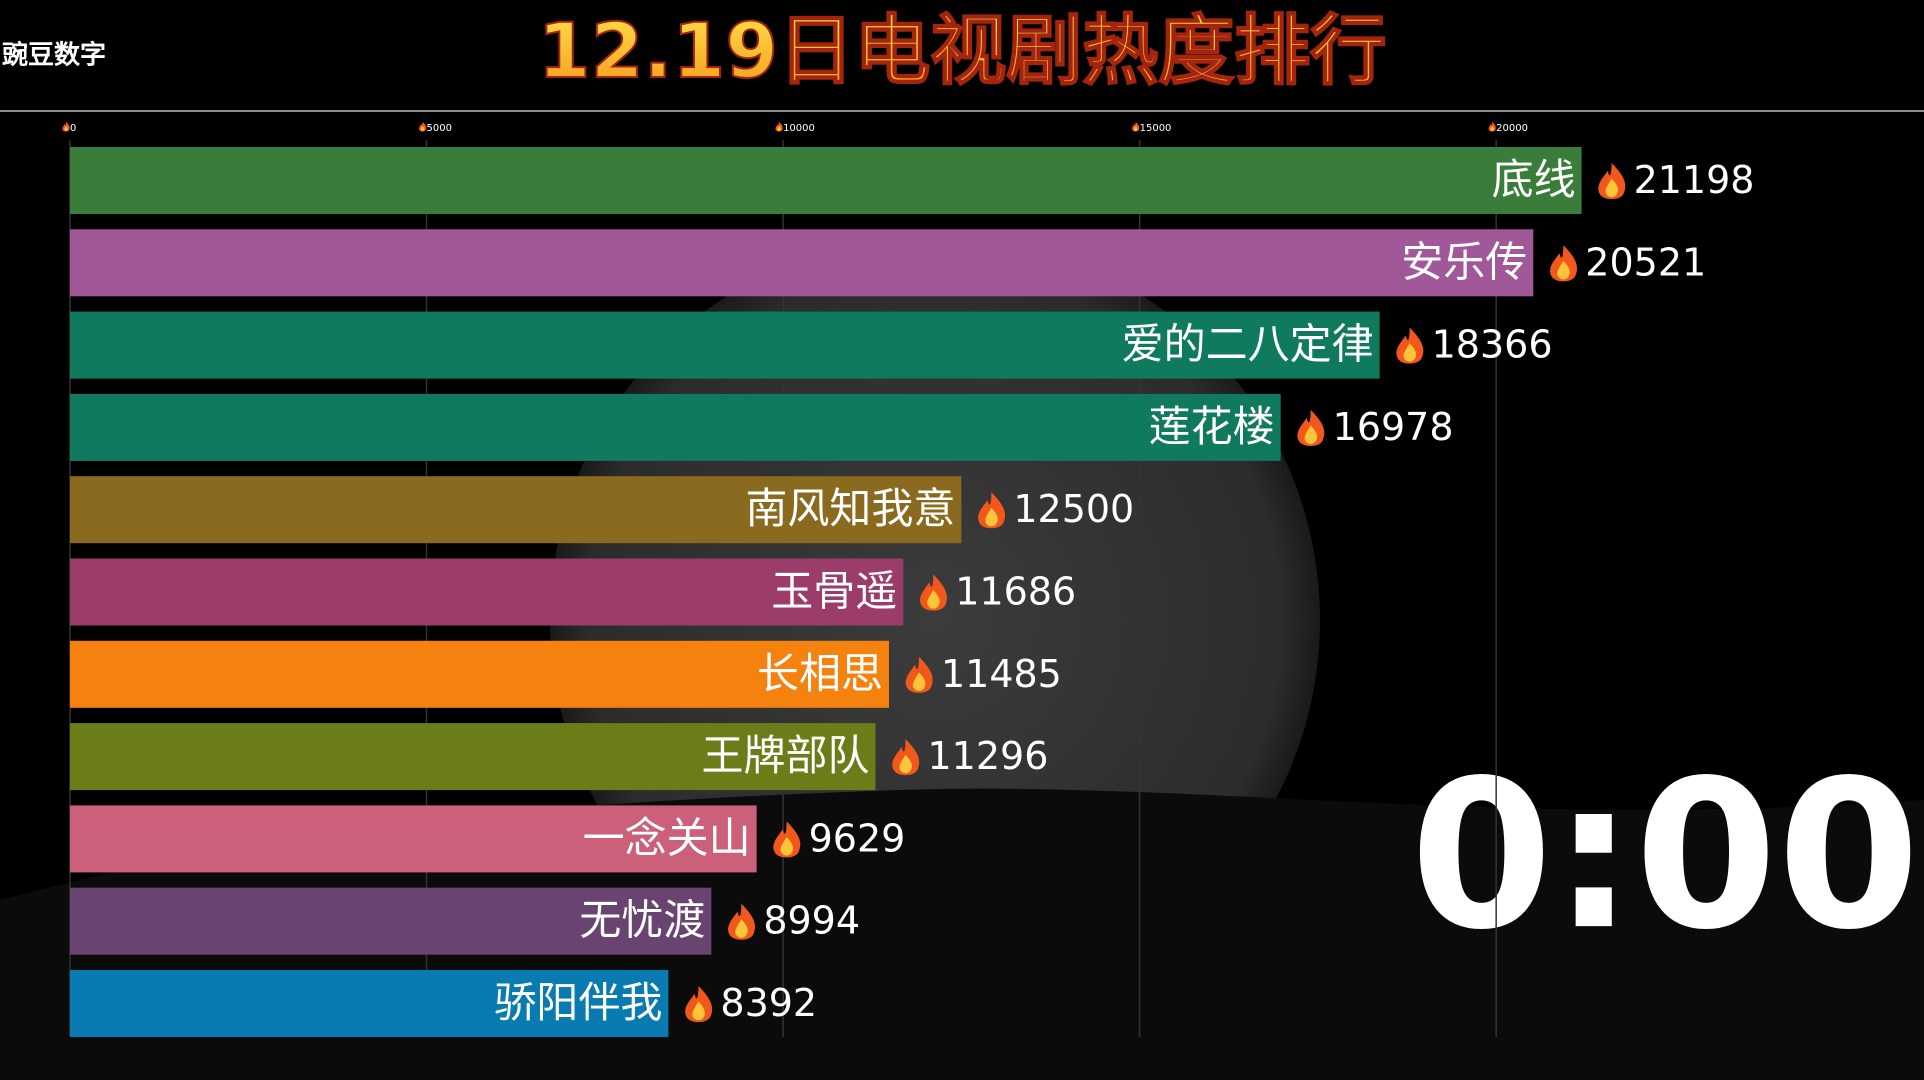  What do you see at coordinates (54, 55) in the screenshot?
I see `watermark: 豌豆数字` at bounding box center [54, 55].